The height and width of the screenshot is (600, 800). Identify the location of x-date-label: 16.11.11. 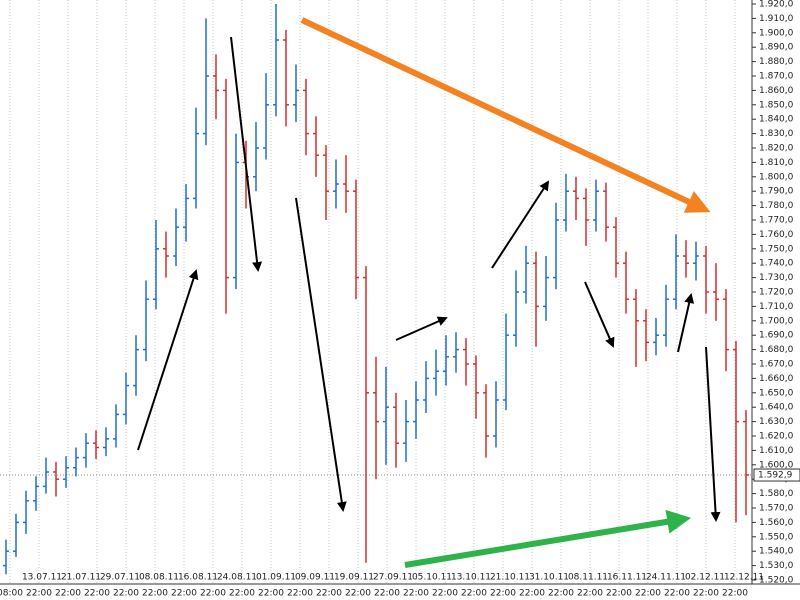
(627, 578).